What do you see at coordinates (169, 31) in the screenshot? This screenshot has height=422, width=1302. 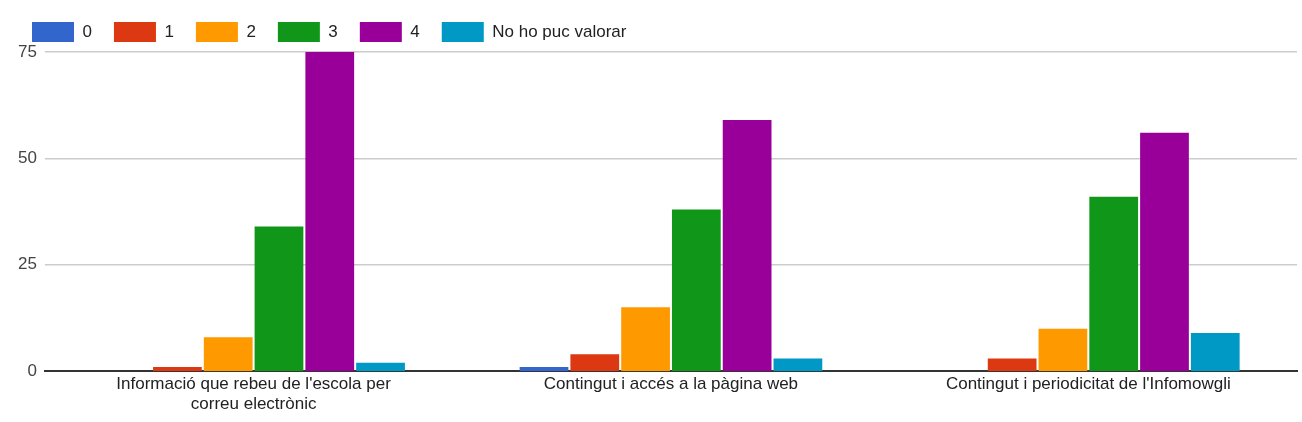 I see `legend-label: 1` at bounding box center [169, 31].